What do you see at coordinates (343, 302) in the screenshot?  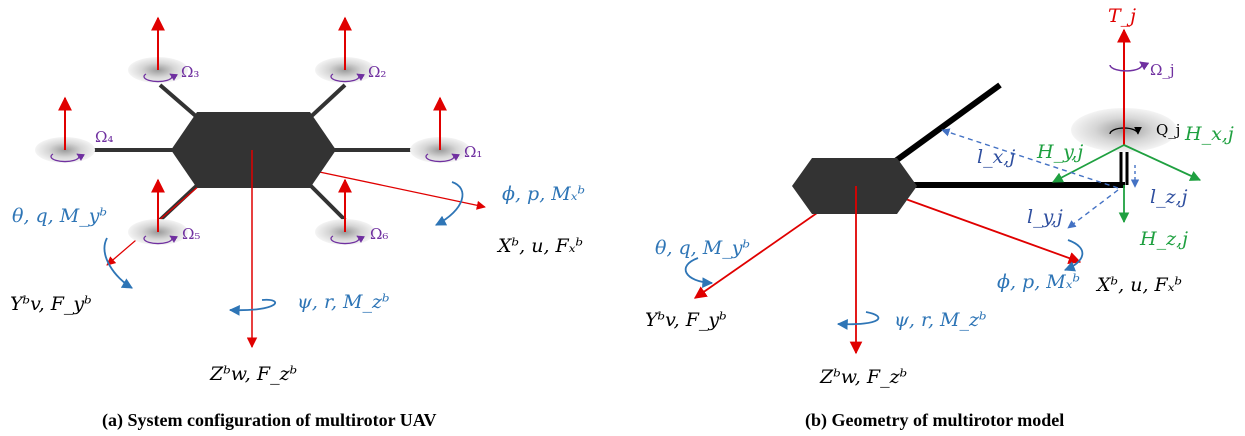 I see `yaw-label-a: ψ, r, M_zᵇ` at bounding box center [343, 302].